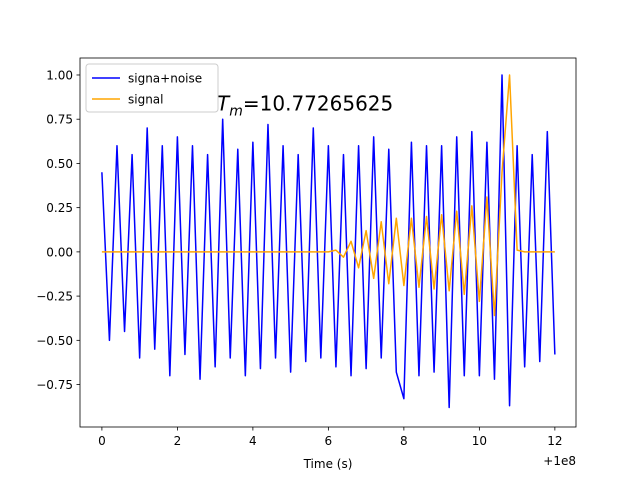 The image size is (640, 480). What do you see at coordinates (165, 79) in the screenshot?
I see `legend-label: signa+noise` at bounding box center [165, 79].